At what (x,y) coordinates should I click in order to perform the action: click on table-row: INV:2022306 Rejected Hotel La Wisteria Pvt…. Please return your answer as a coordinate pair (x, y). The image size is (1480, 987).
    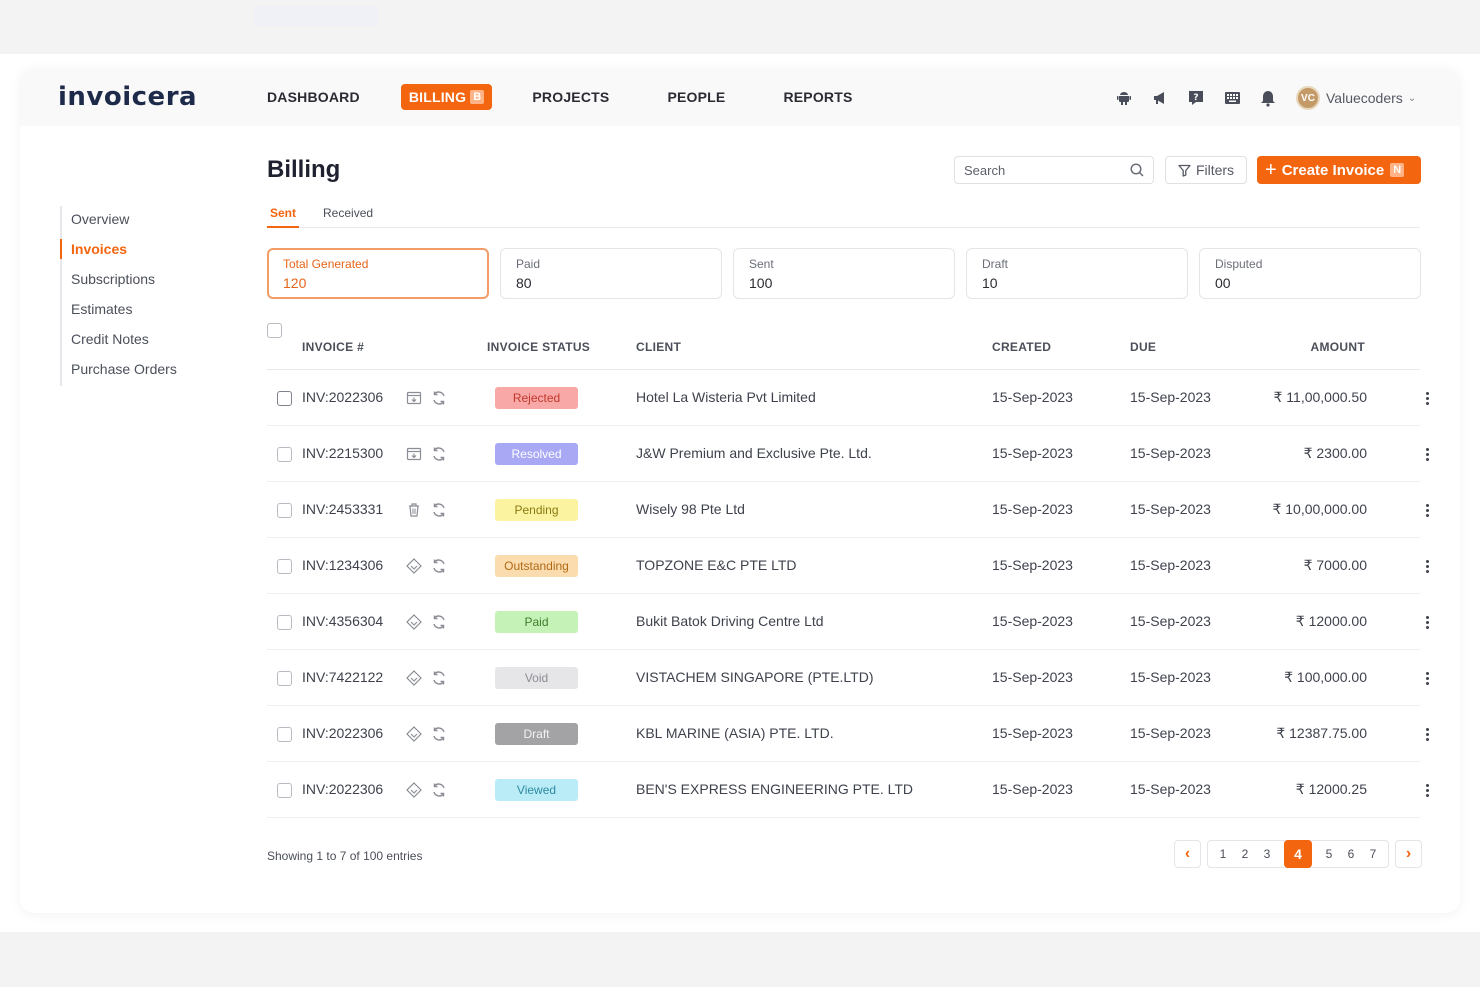
    Looking at the image, I should click on (848, 398).